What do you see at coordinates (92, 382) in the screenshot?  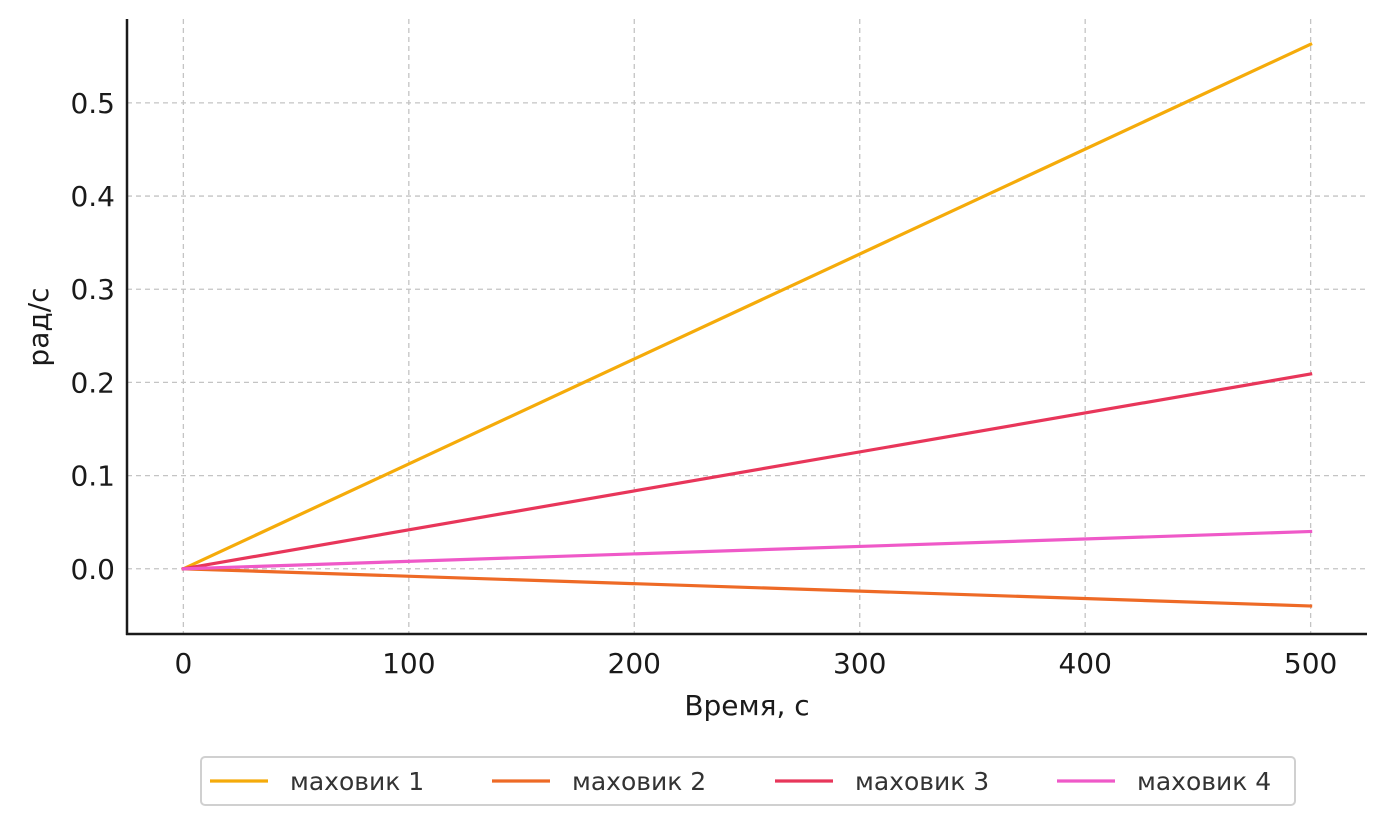 I see `y-tick-label-2: 0.2` at bounding box center [92, 382].